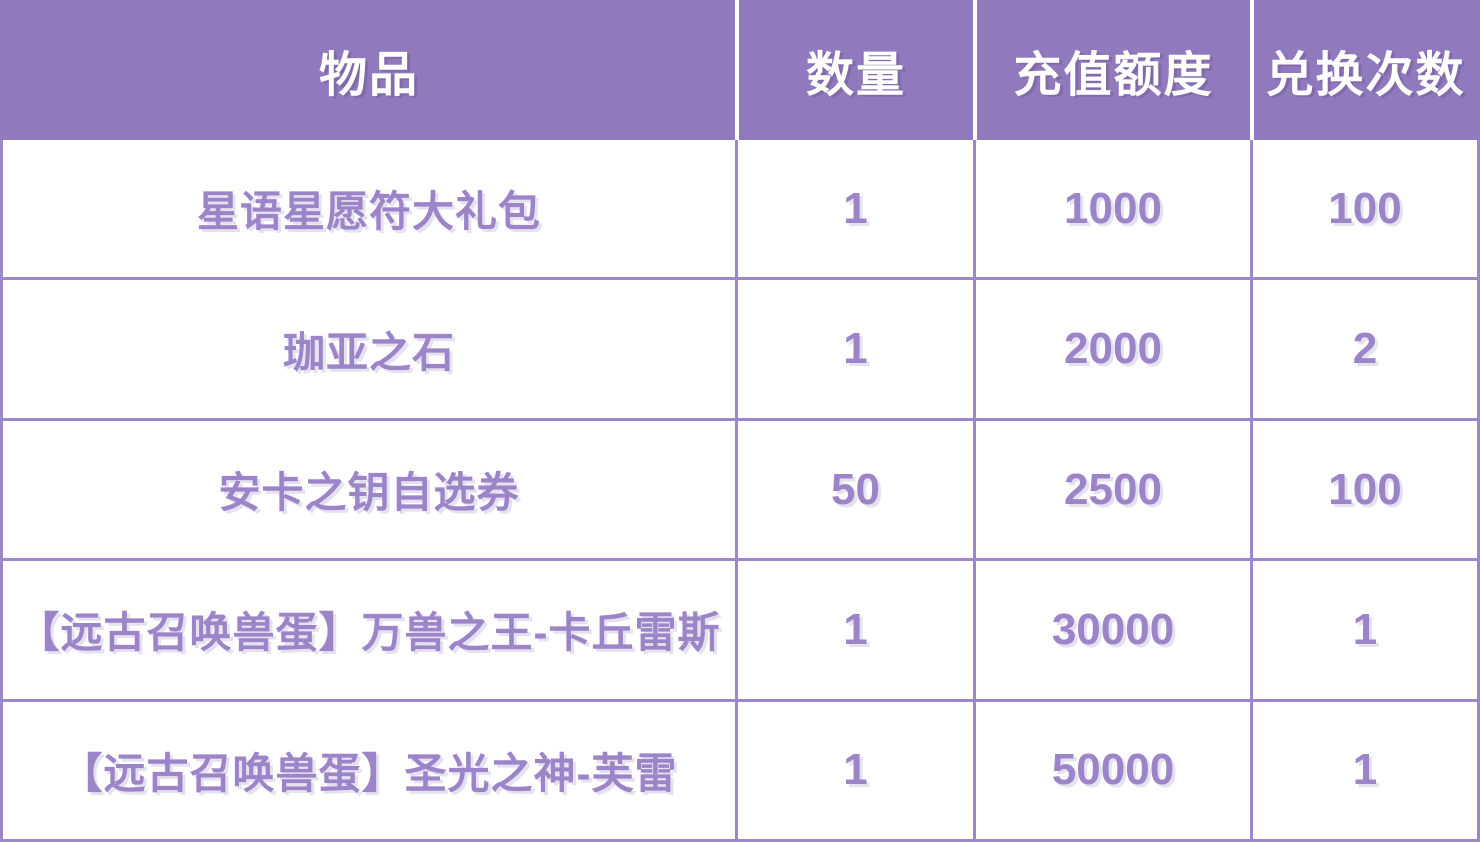 This screenshot has width=1480, height=842. What do you see at coordinates (1363, 349) in the screenshot?
I see `exchange-times-cell: 2` at bounding box center [1363, 349].